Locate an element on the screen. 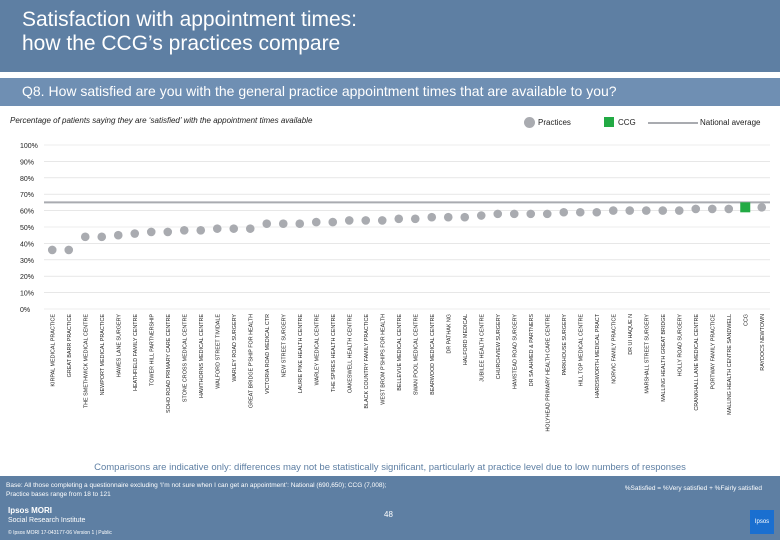 The height and width of the screenshot is (540, 780). x-category-label: HOLYHEAD PRIMARY HEALTH CARE CENTRE is located at coordinates (548, 373).